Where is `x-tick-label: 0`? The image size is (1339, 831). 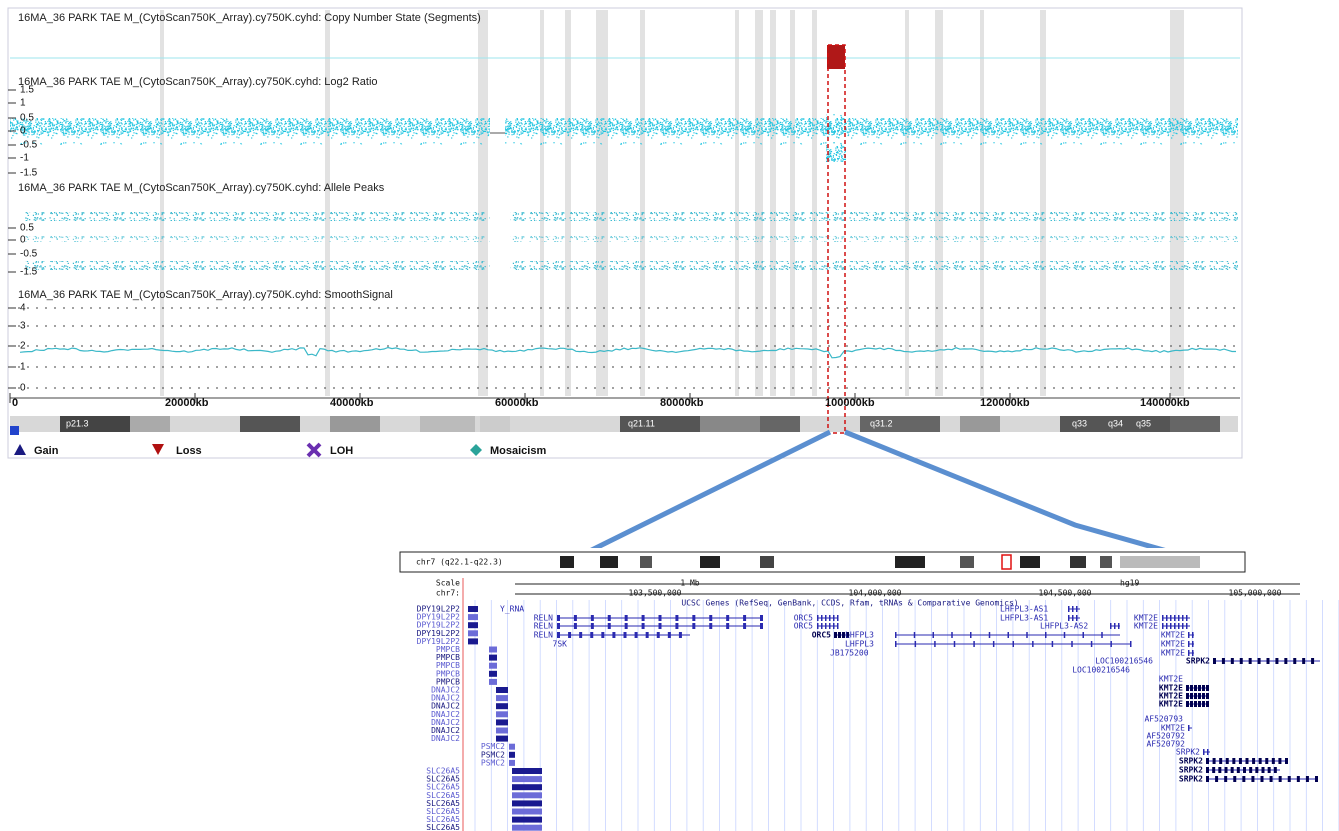
x-tick-label: 0 is located at coordinates (15, 403).